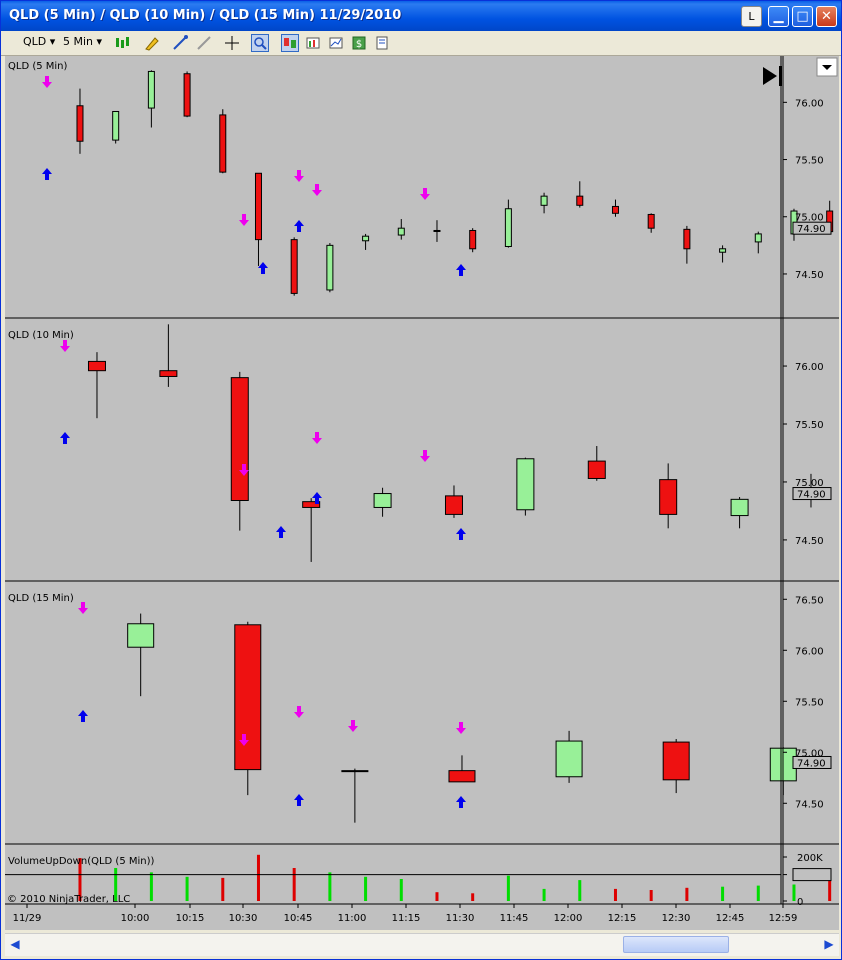  Describe the element at coordinates (290, 43) in the screenshot. I see `indicator-icon` at that location.